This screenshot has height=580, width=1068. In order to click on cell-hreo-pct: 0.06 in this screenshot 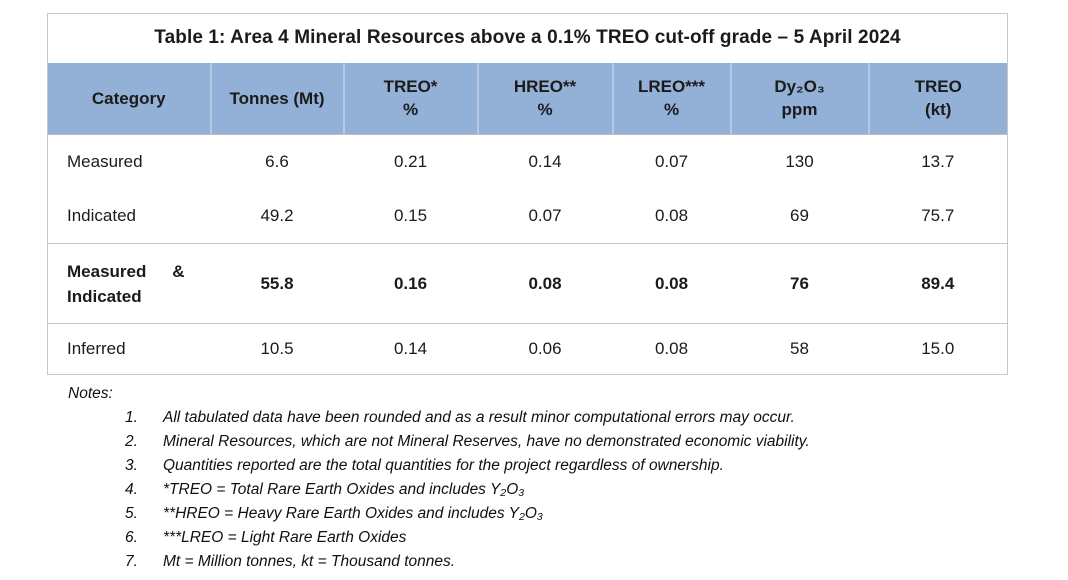, I will do `click(545, 348)`.